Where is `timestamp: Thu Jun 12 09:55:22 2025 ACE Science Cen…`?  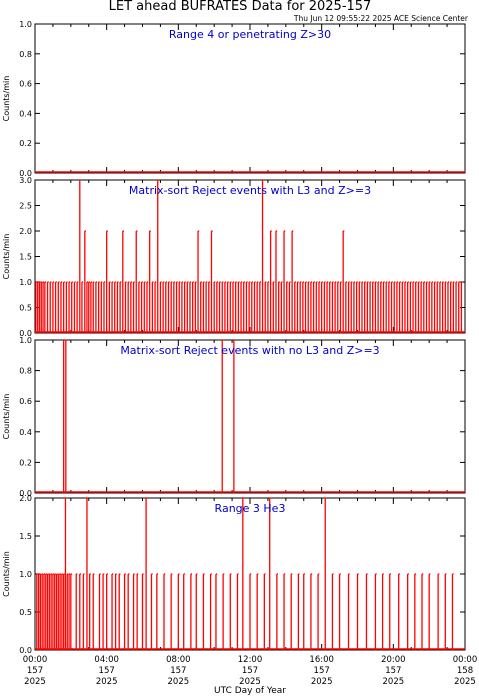 timestamp: Thu Jun 12 09:55:22 2025 ACE Science Cen… is located at coordinates (381, 18).